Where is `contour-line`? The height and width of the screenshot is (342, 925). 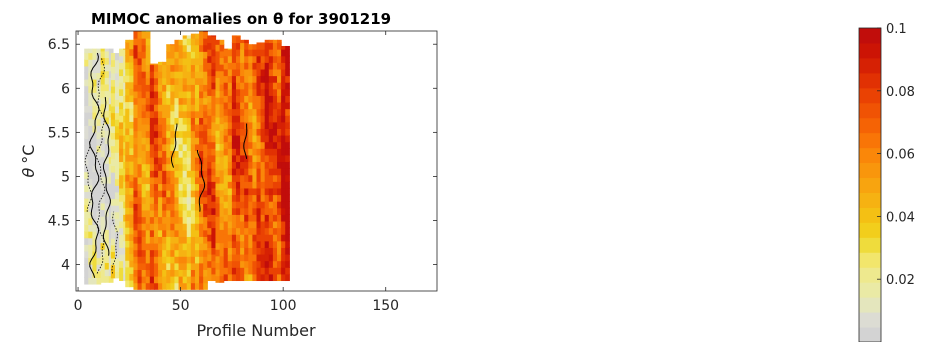 contour-line is located at coordinates (94, 165).